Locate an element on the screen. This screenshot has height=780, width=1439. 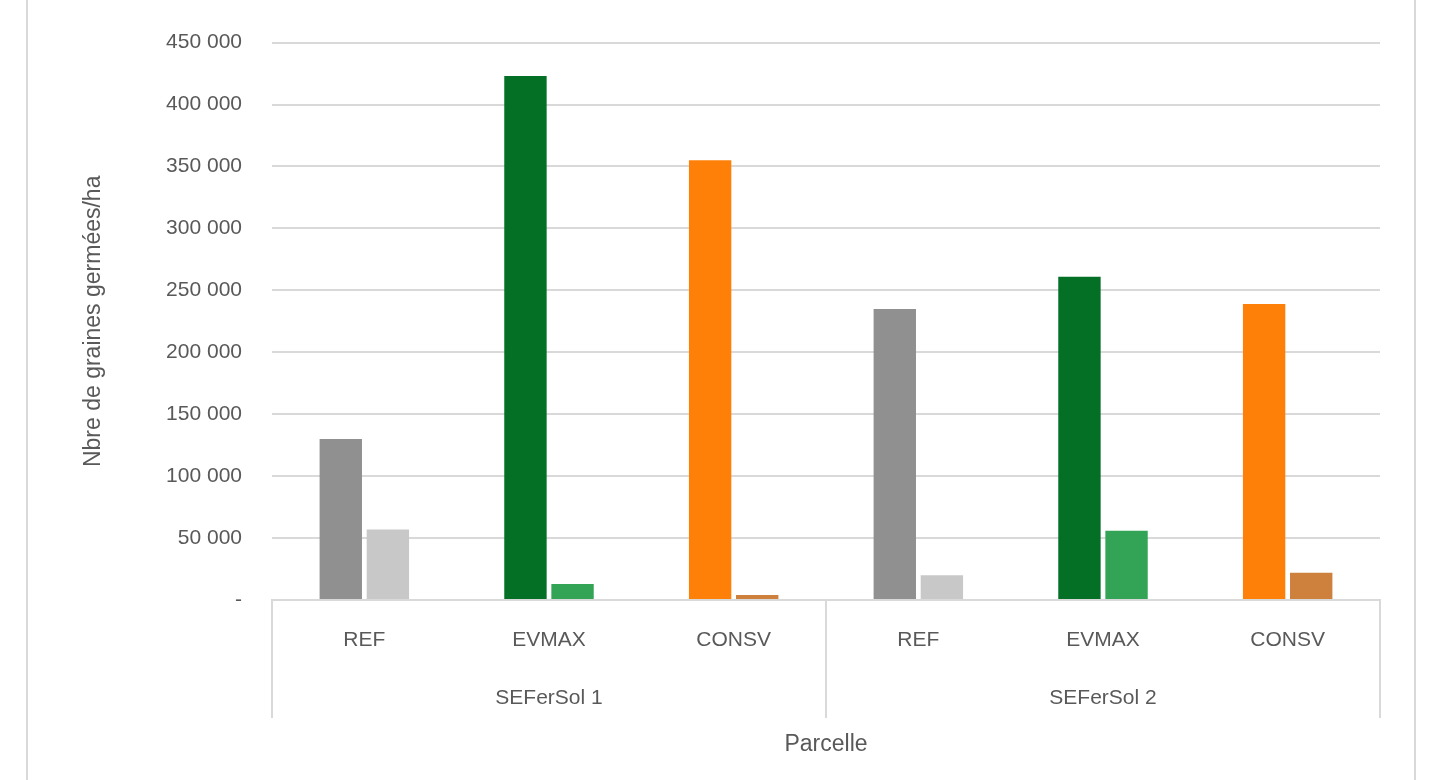
y-tick-label: 50 000 is located at coordinates (209, 536).